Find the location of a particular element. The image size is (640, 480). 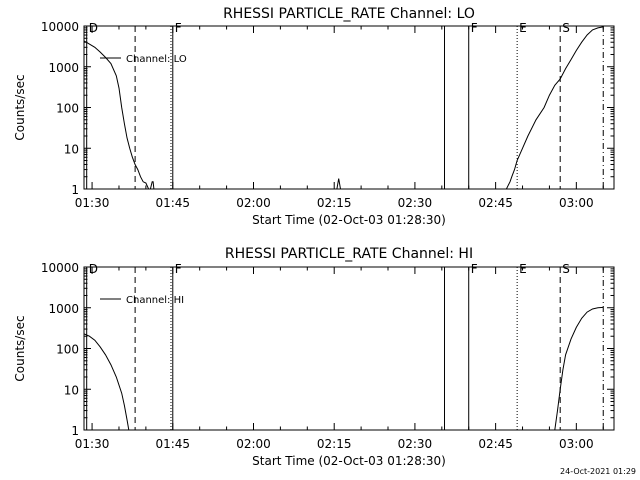

chart-title: RHESSI PARTICLE_RATE Channel: LO is located at coordinates (349, 14).